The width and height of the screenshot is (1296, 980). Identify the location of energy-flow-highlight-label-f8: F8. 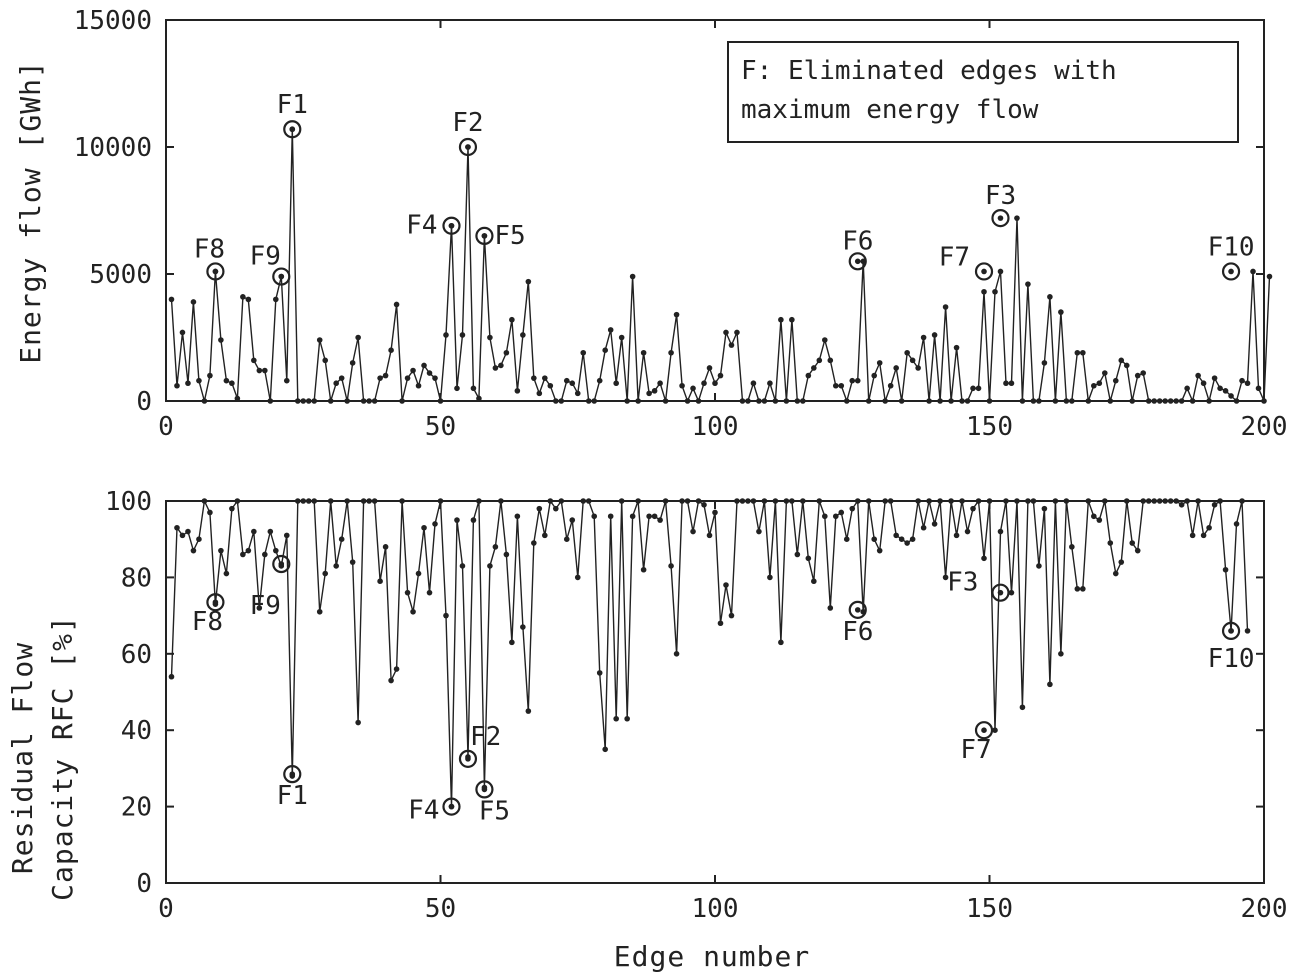
(209, 249).